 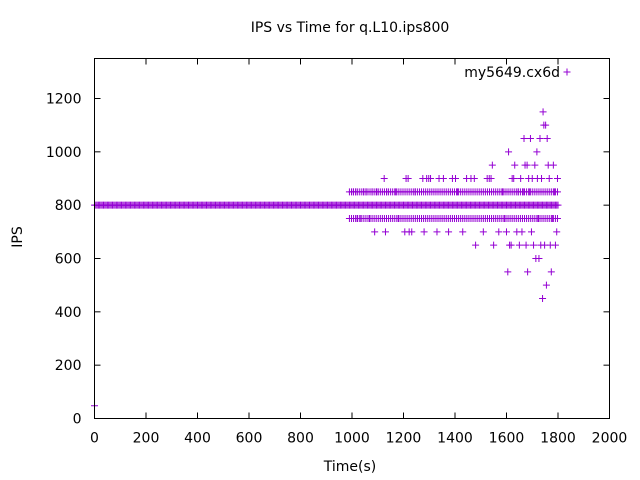 What do you see at coordinates (64, 153) in the screenshot?
I see `y-tick-label: 1000` at bounding box center [64, 153].